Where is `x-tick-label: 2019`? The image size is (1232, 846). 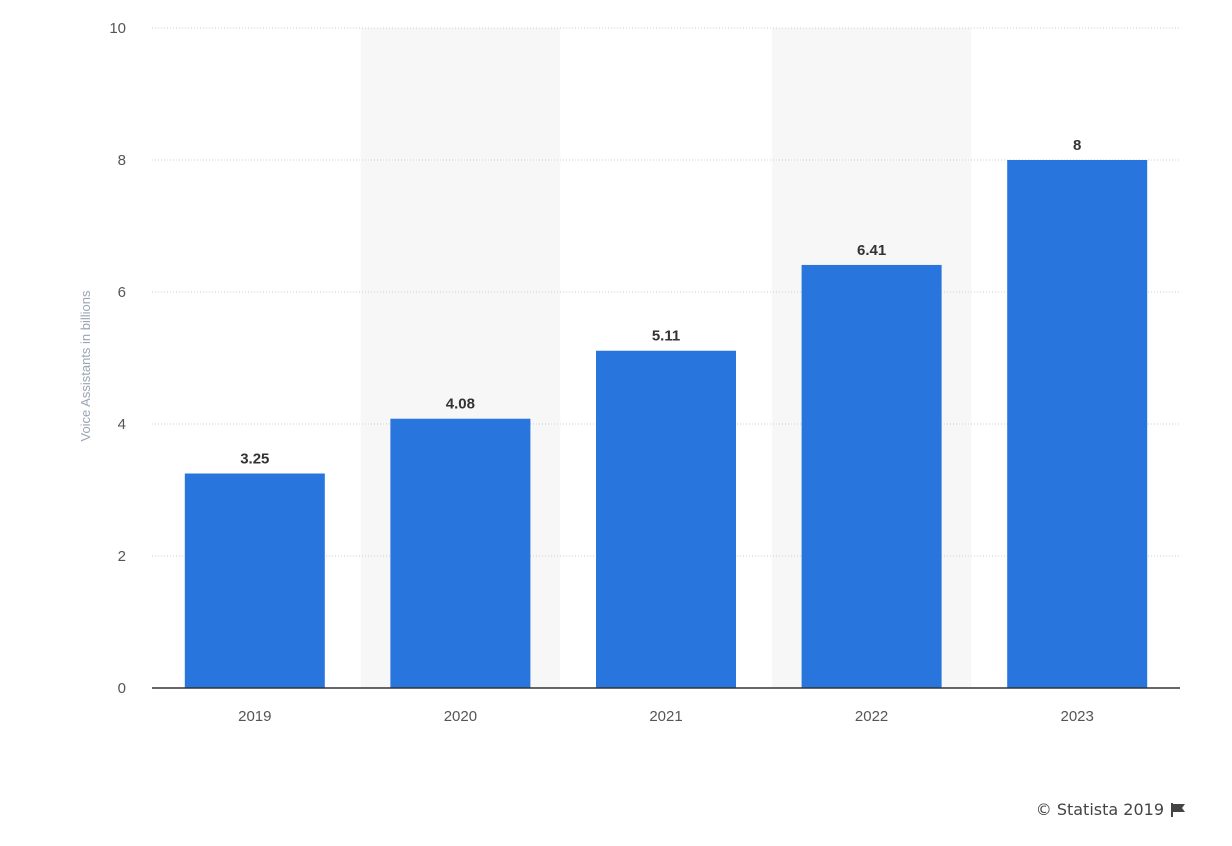
x-tick-label: 2019 is located at coordinates (254, 716).